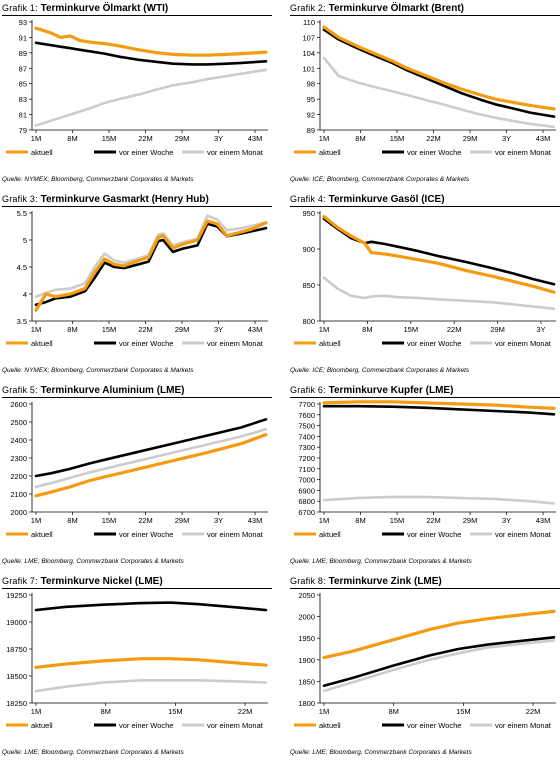  Describe the element at coordinates (22, 321) in the screenshot. I see `y-tick-label: 3.5` at that location.